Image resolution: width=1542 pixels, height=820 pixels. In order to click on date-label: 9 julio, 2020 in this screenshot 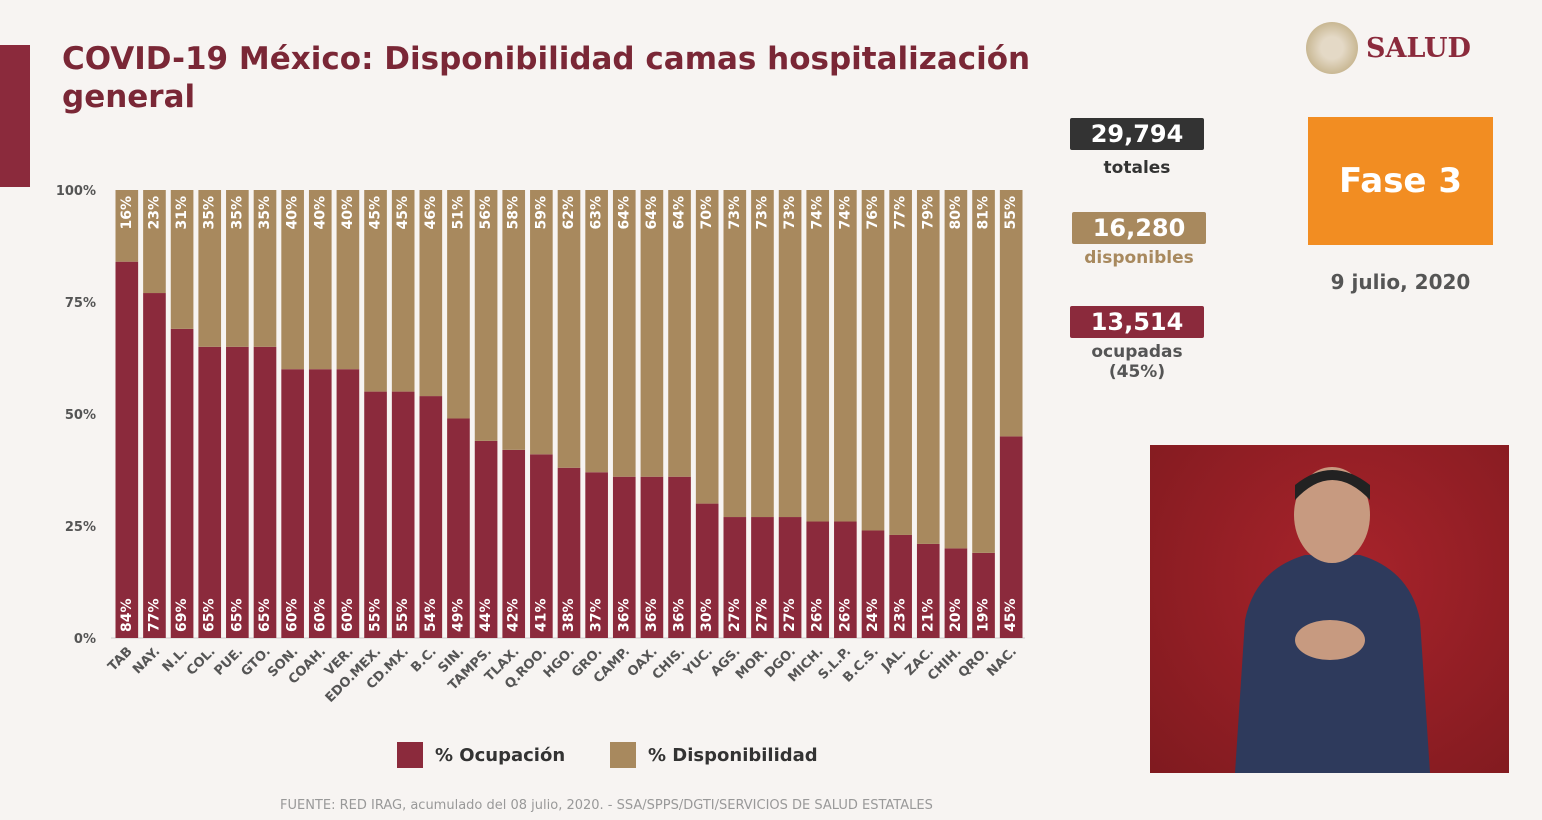, I will do `click(1400, 282)`.